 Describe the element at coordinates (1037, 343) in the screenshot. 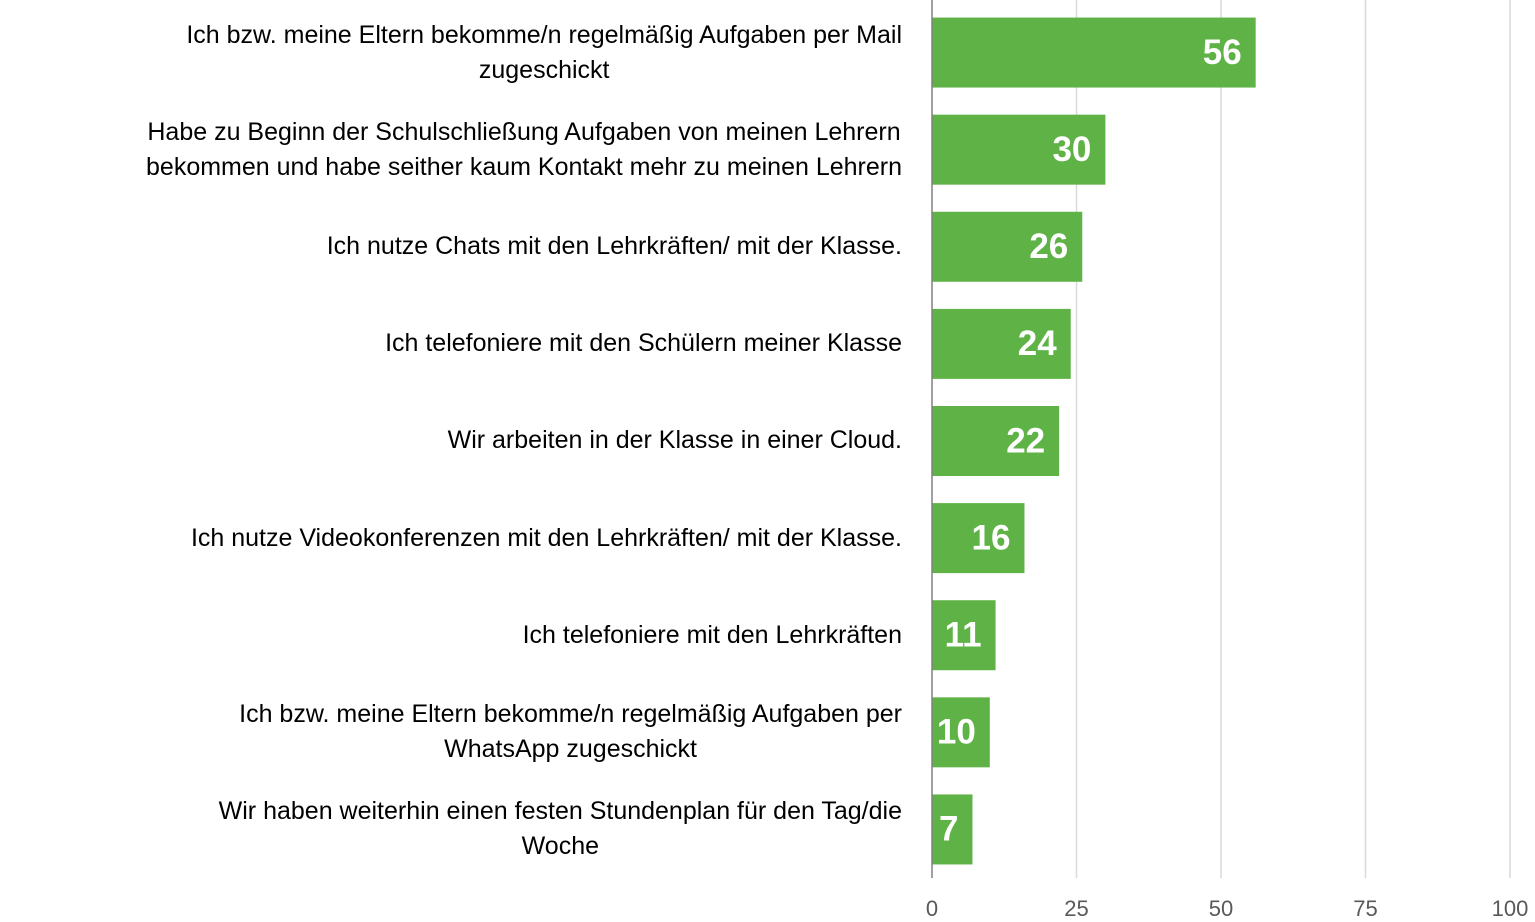

I see `data-label: 24` at that location.